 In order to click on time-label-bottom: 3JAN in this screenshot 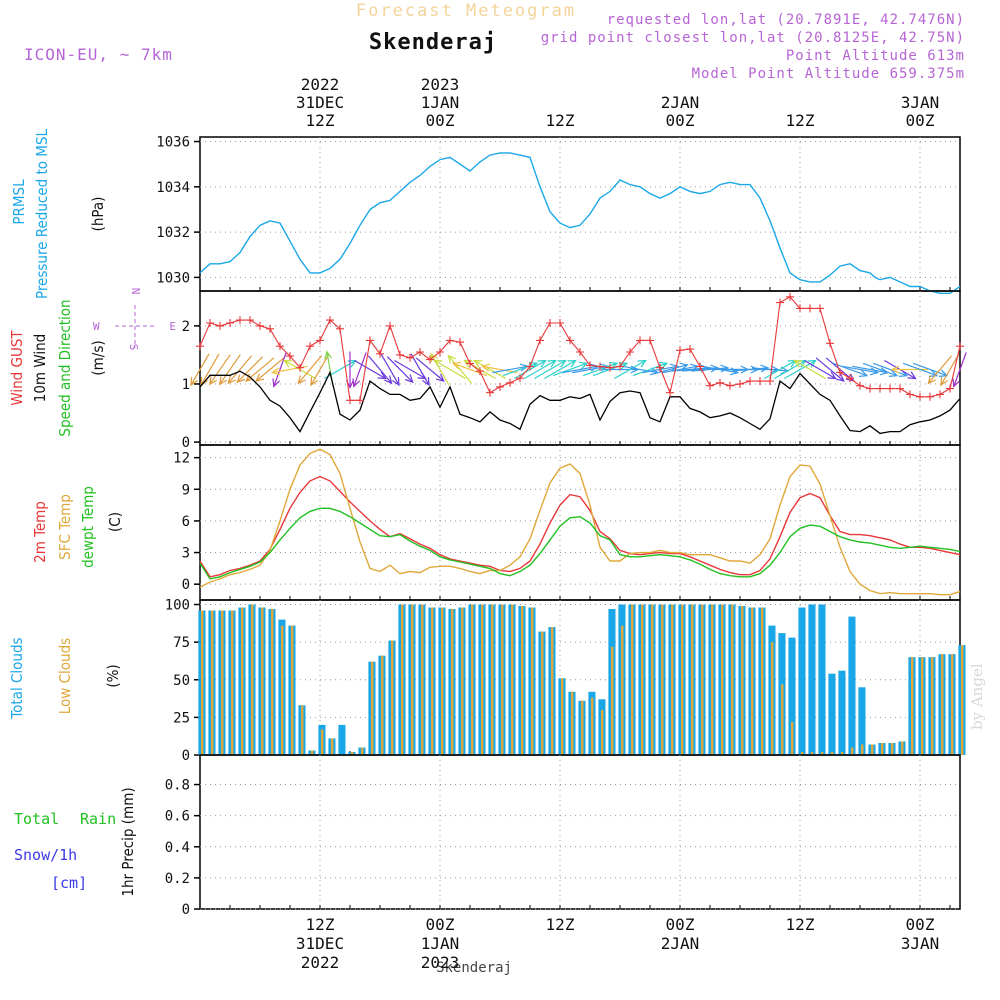, I will do `click(920, 943)`.